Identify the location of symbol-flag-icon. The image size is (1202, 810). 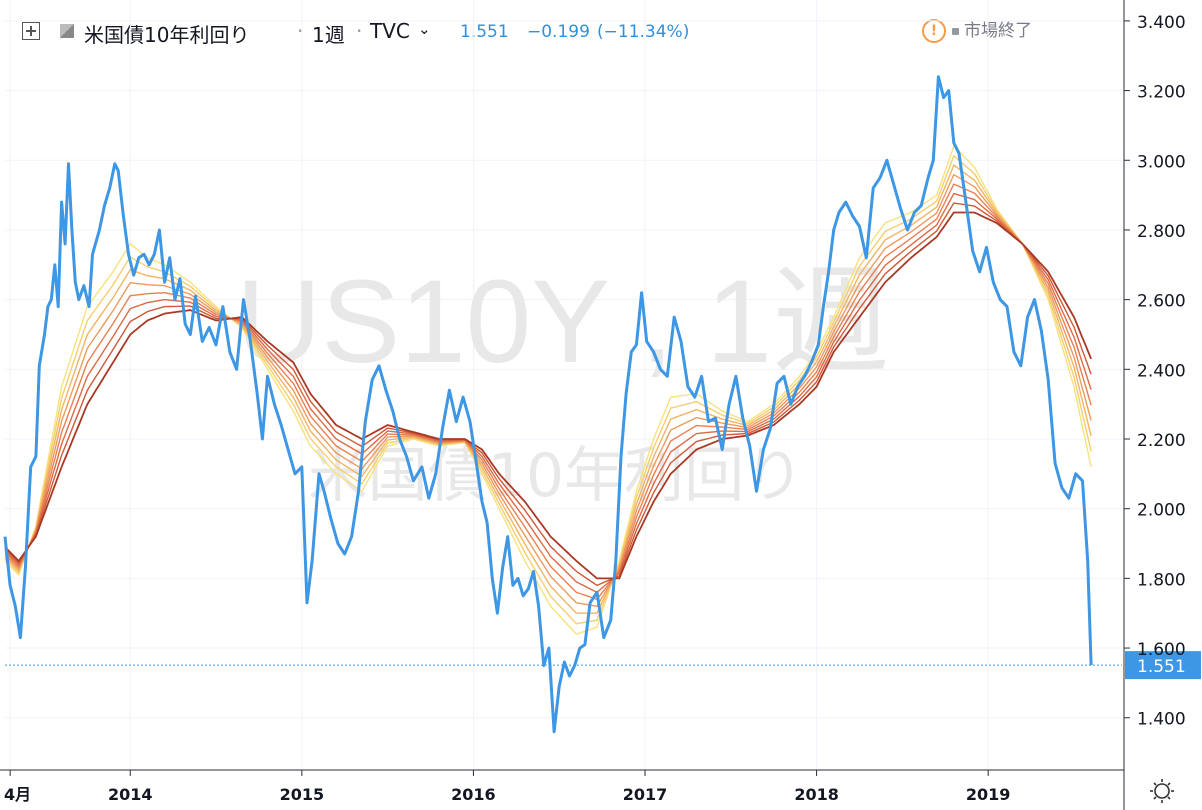
(67, 31).